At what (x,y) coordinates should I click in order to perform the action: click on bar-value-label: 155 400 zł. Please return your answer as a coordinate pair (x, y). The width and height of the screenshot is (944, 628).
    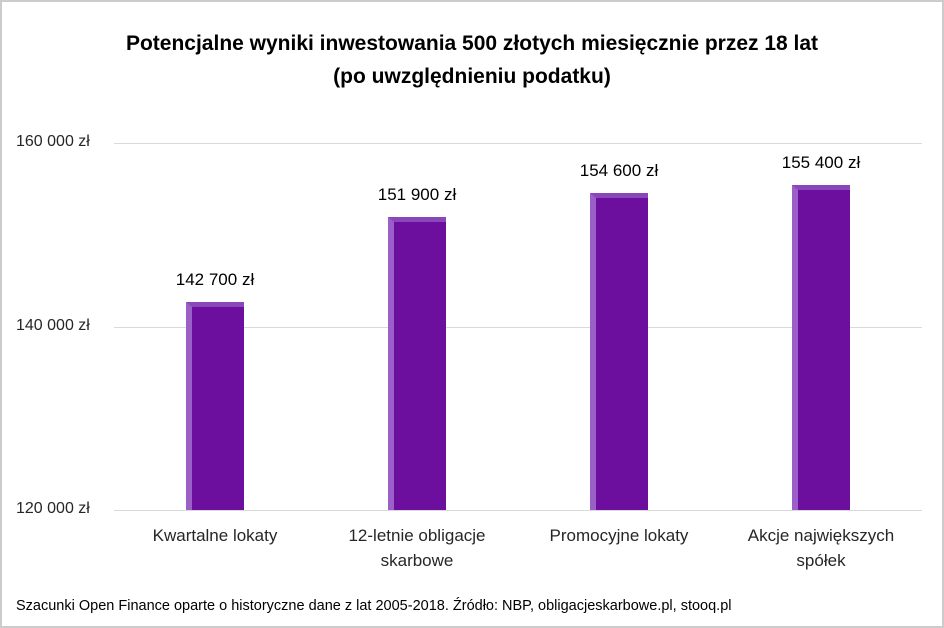
    Looking at the image, I should click on (821, 162).